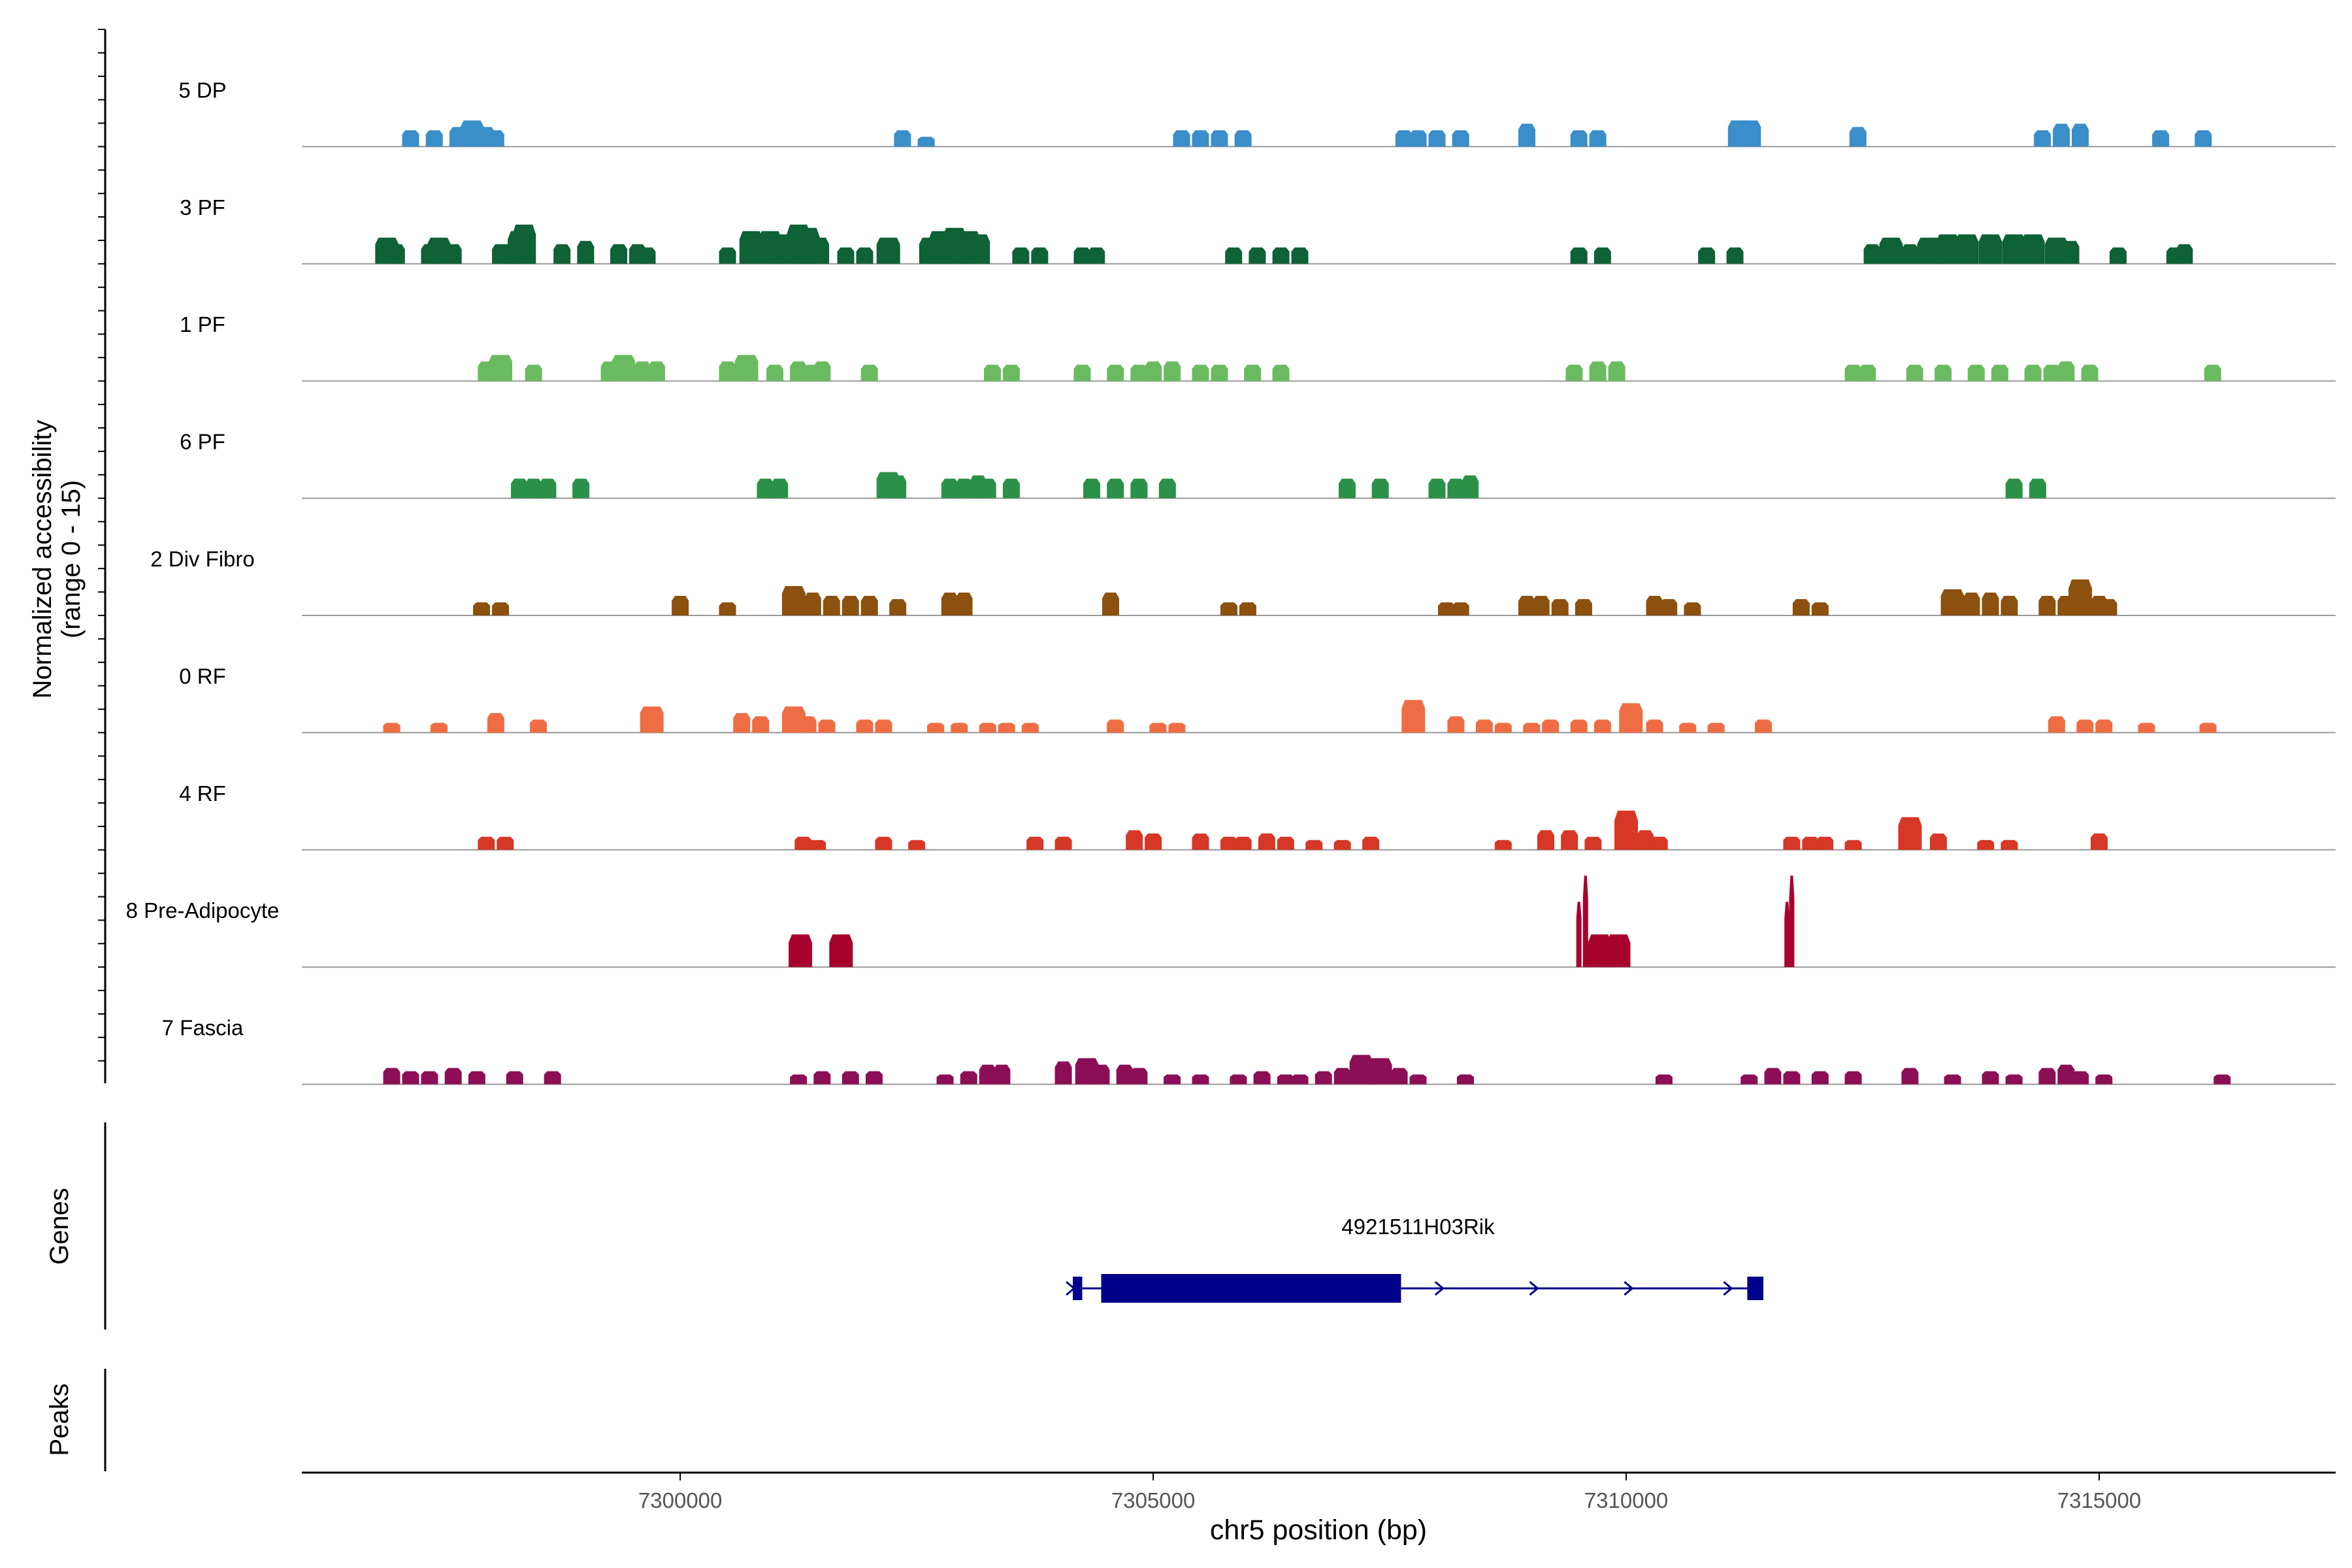 This screenshot has height=1568, width=2352. Describe the element at coordinates (59, 1419) in the screenshot. I see `peaks-track-label: Peaks` at that location.